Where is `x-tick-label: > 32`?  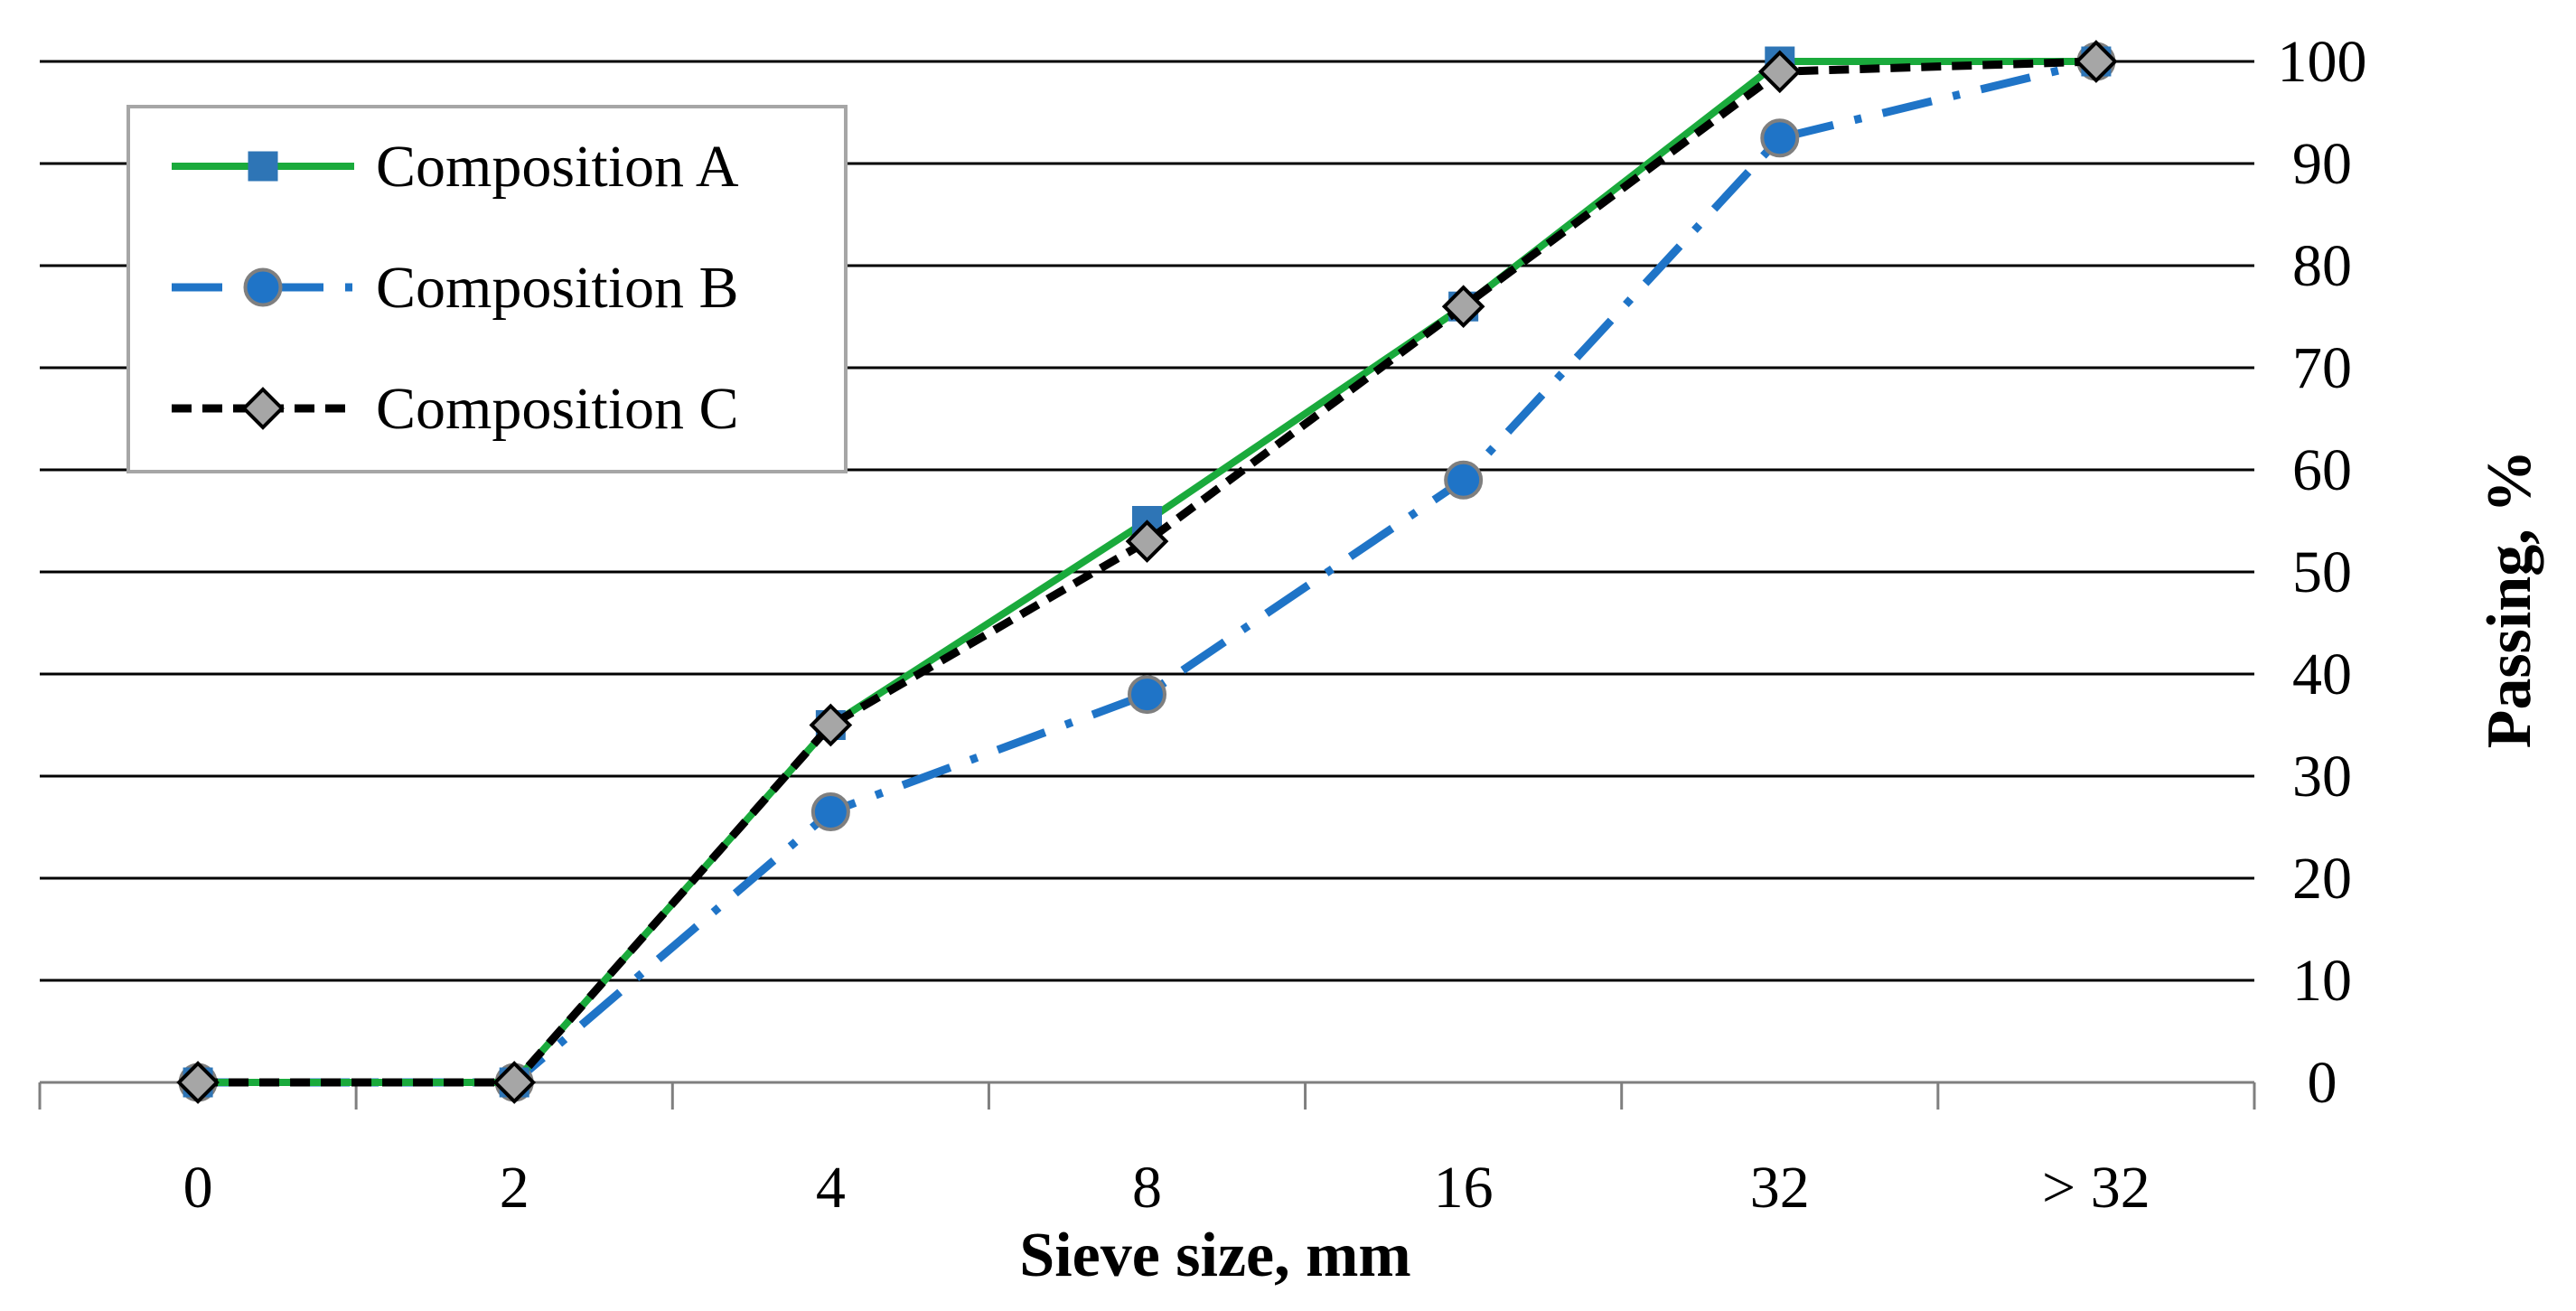 x-tick-label: > 32 is located at coordinates (2096, 1188).